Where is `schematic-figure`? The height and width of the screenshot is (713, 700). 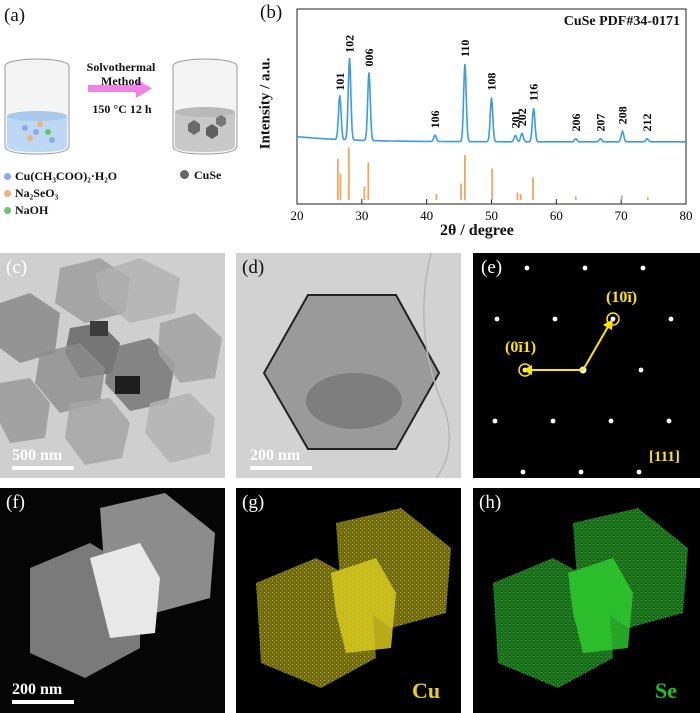
schematic-figure is located at coordinates (121, 106).